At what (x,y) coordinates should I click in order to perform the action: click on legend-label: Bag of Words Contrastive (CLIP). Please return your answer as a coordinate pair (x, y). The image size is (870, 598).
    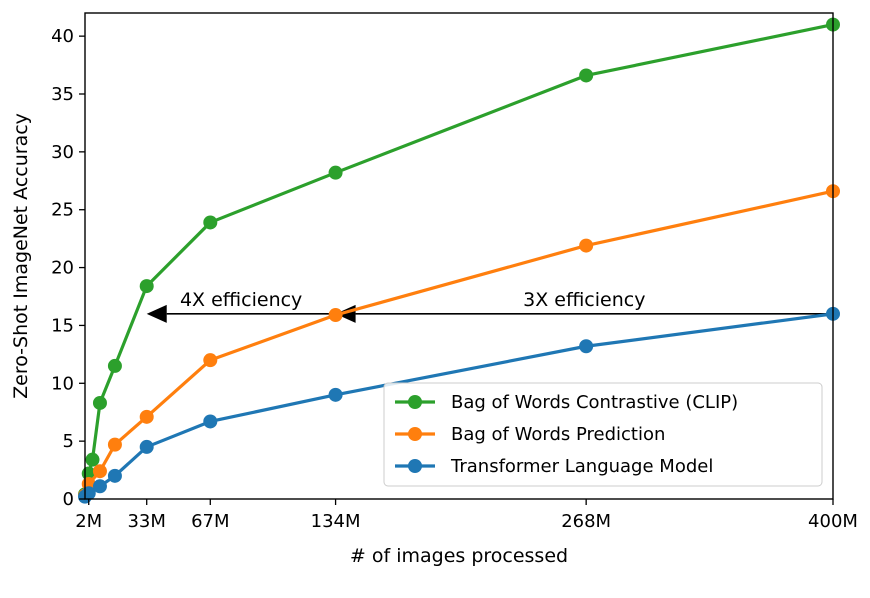
    Looking at the image, I should click on (594, 402).